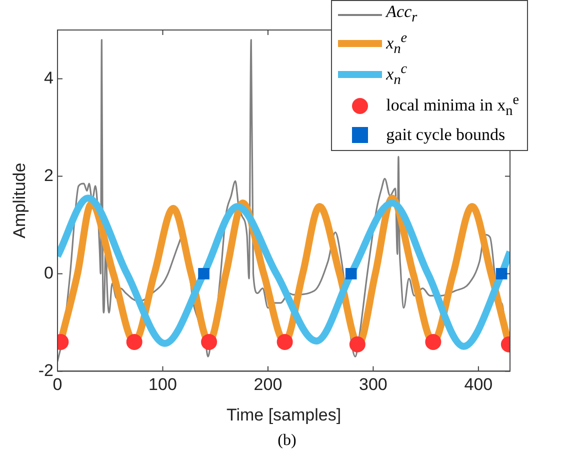 The width and height of the screenshot is (574, 461). What do you see at coordinates (46, 370) in the screenshot?
I see `y-tick-label: -2` at bounding box center [46, 370].